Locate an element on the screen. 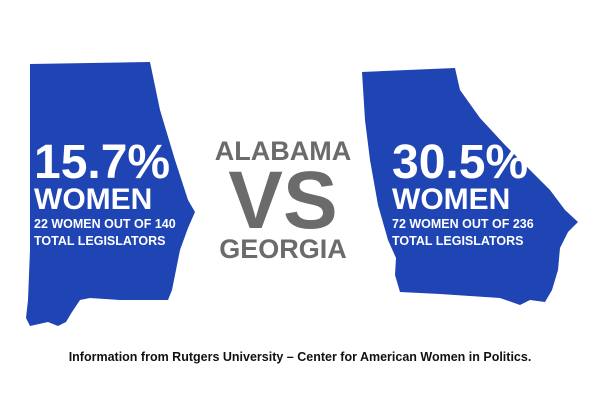  georgia-percent: 30.5% is located at coordinates (460, 162).